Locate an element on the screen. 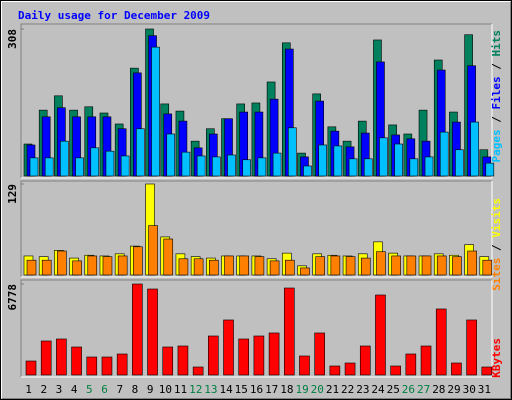 This screenshot has height=400, width=512. x-tick-label: 9 is located at coordinates (150, 389).